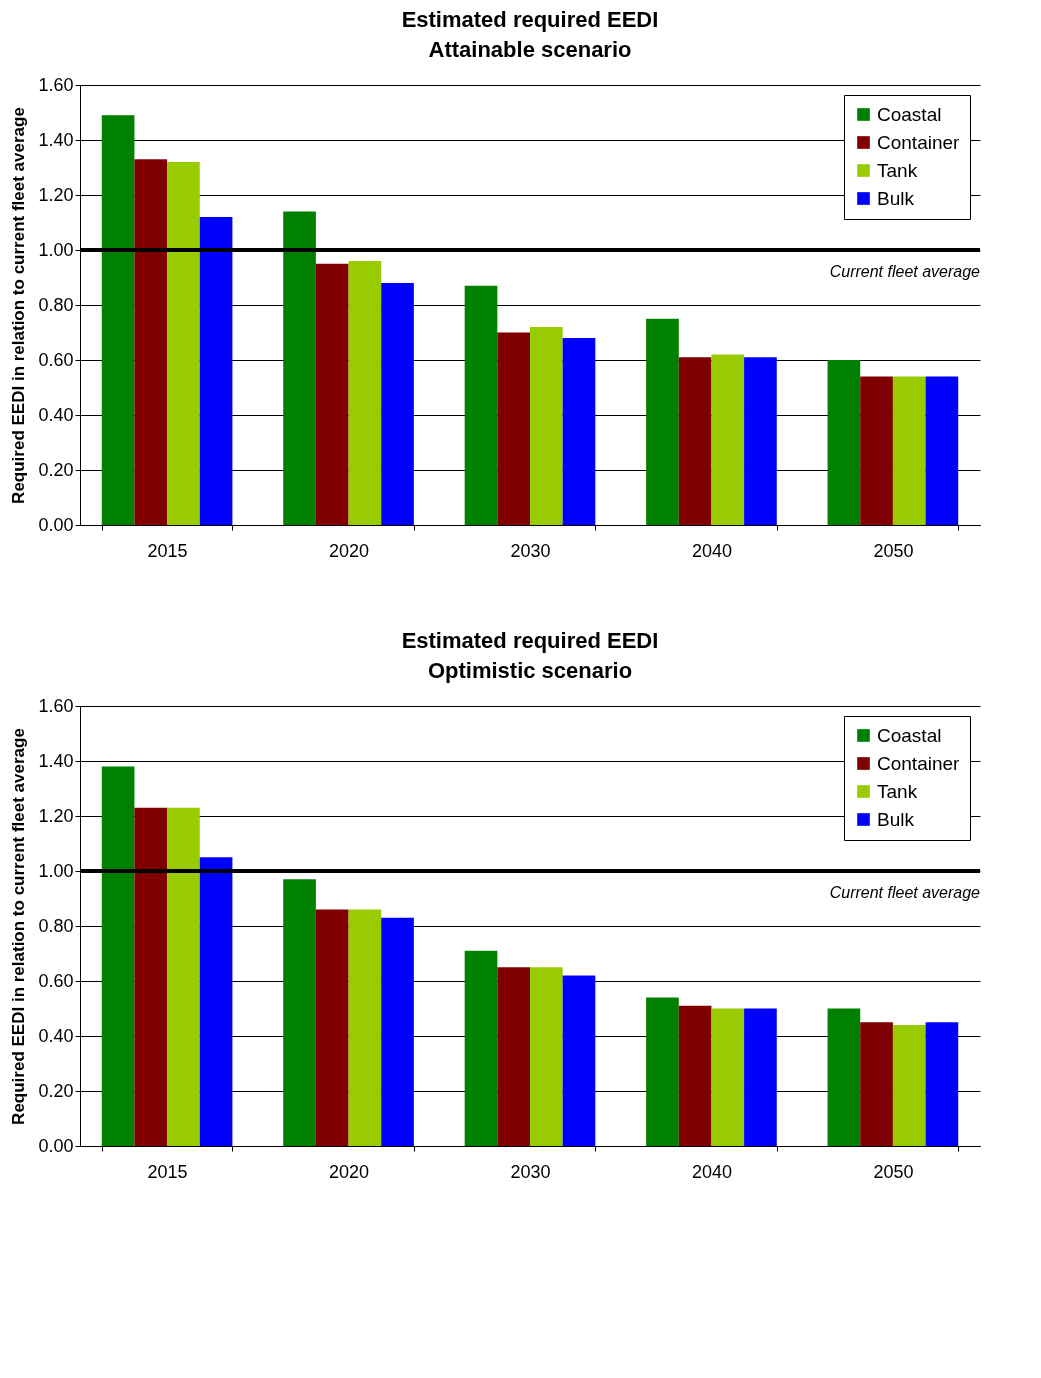  I want to click on chart-subtitle: Attainable scenario, so click(530, 49).